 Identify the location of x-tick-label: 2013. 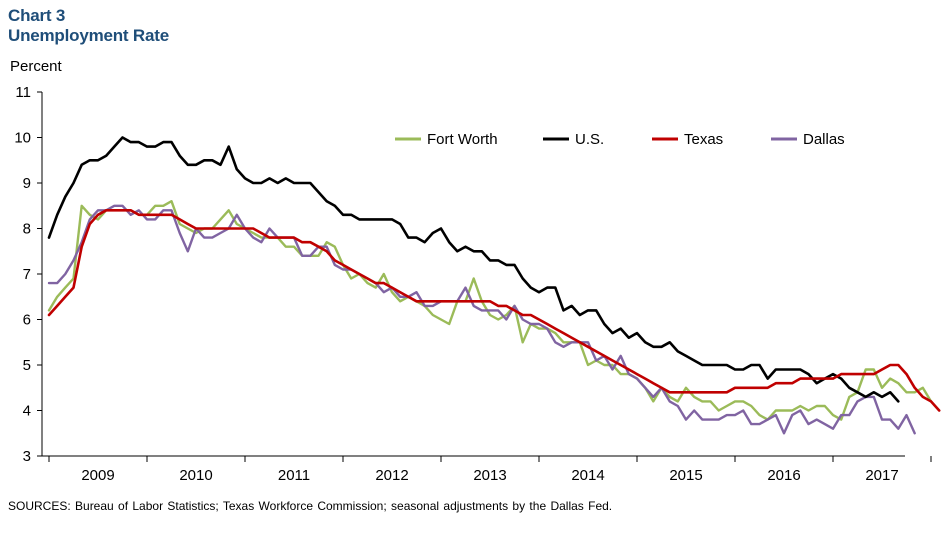
(489, 475).